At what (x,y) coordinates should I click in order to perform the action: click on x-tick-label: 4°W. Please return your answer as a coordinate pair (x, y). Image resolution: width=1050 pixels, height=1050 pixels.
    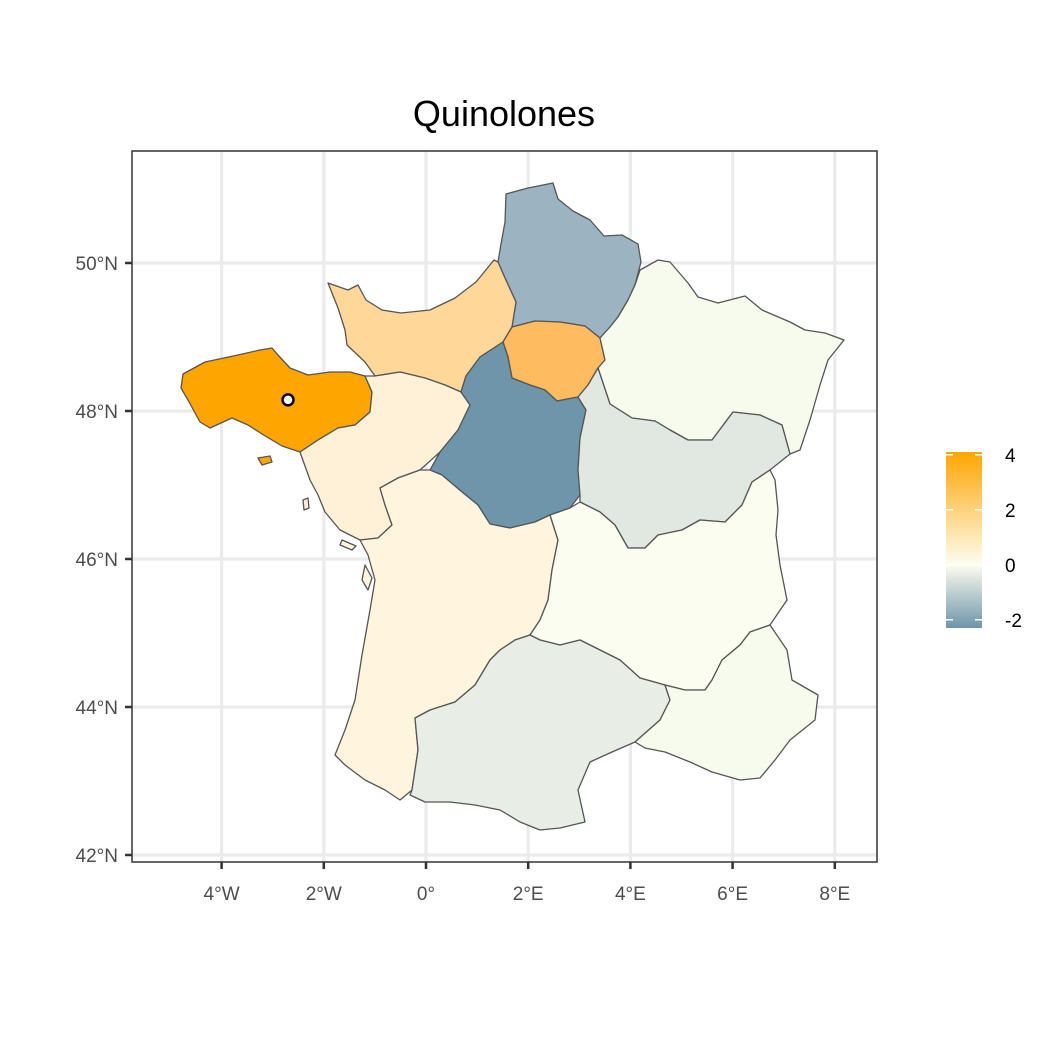
    Looking at the image, I should click on (222, 894).